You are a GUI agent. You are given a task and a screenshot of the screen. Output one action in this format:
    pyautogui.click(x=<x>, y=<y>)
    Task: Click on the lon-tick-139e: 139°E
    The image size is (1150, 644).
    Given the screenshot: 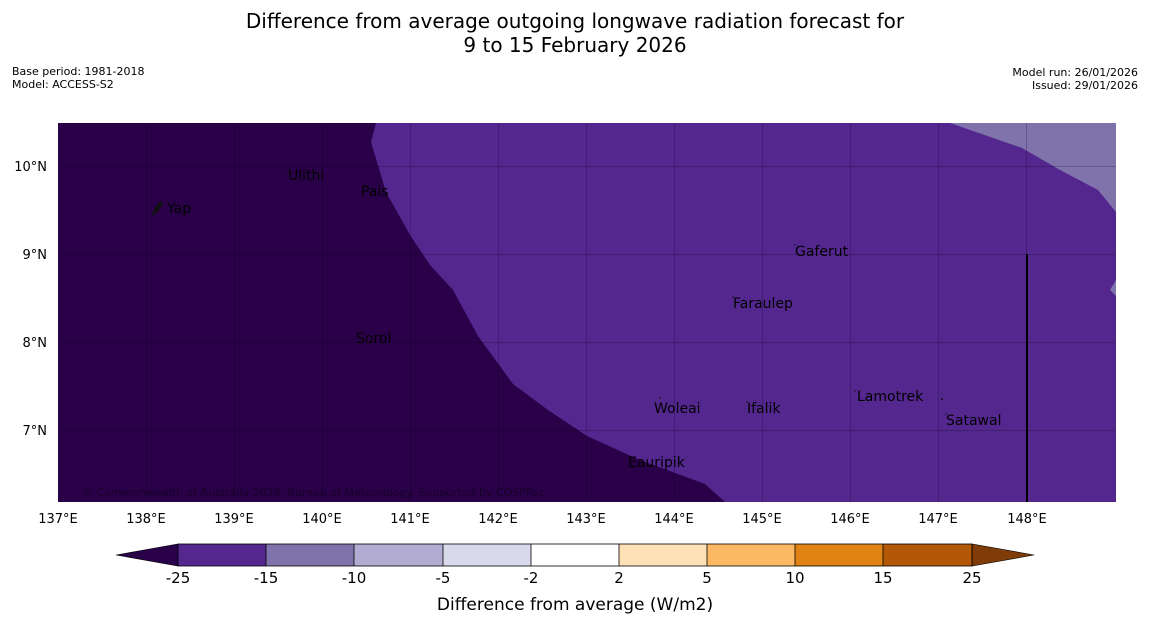 What is the action you would take?
    pyautogui.click(x=234, y=519)
    